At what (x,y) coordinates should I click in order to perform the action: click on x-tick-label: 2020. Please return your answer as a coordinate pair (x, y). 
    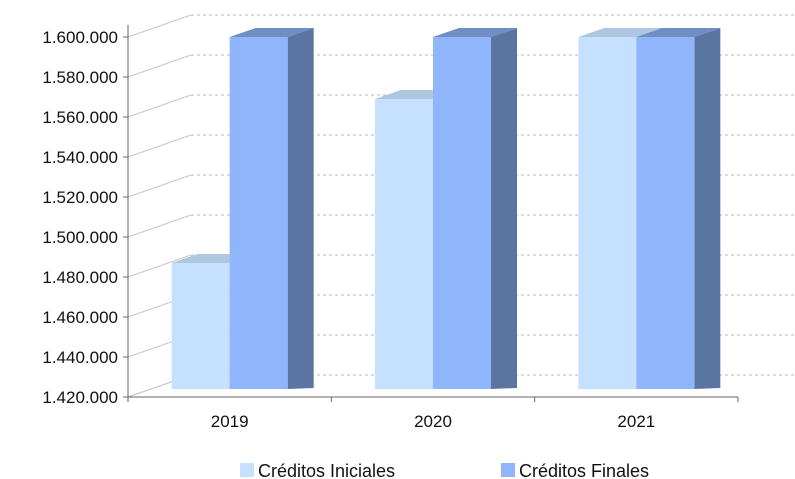
    Looking at the image, I should click on (433, 421).